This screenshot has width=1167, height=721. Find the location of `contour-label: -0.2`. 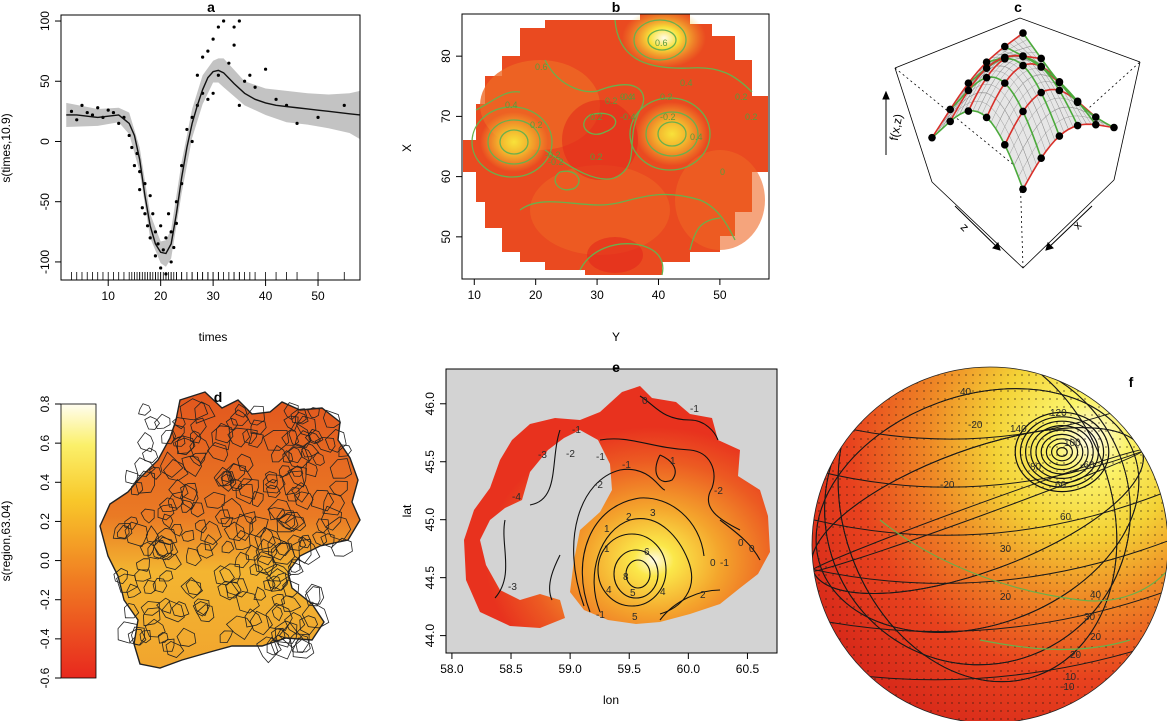

contour-label: -0.2 is located at coordinates (556, 162).